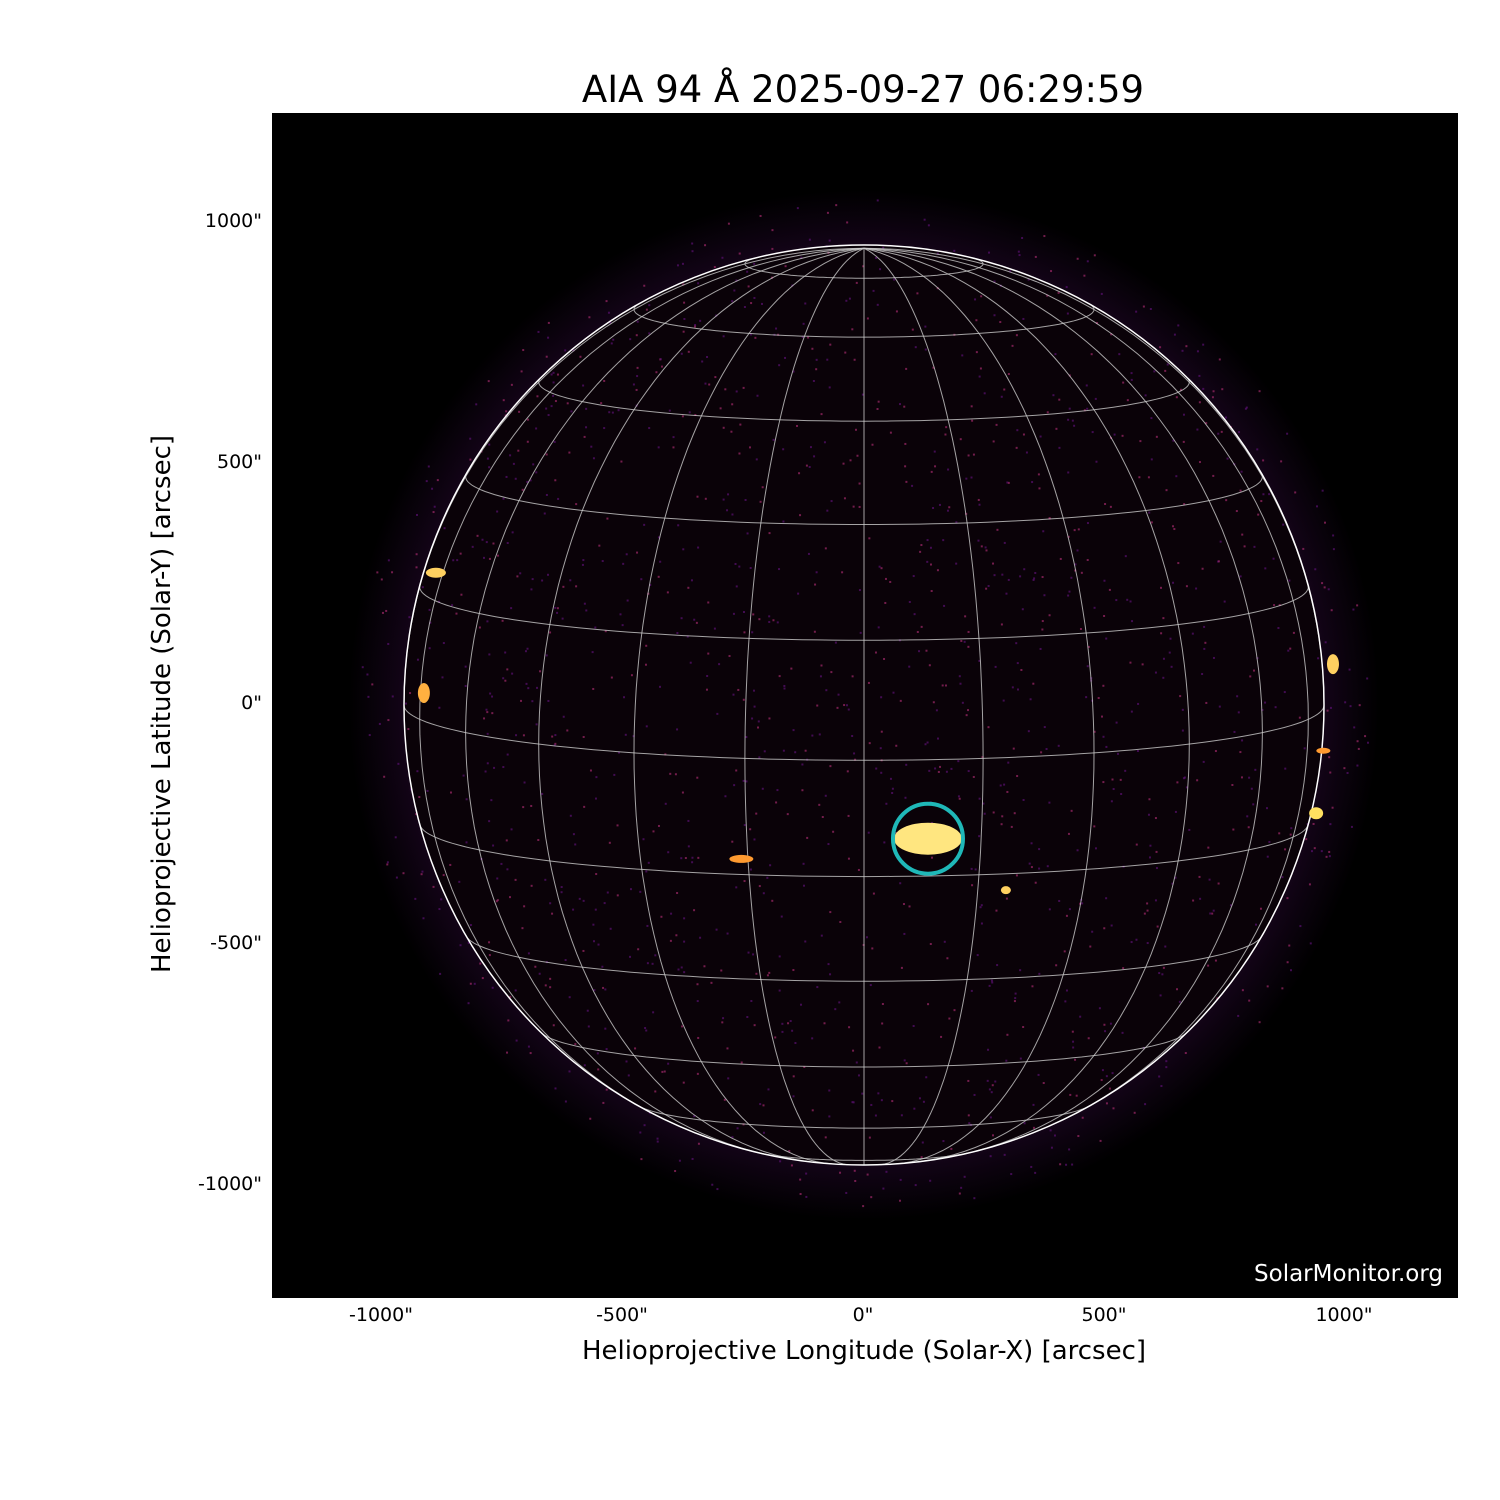  What do you see at coordinates (1026, 704) in the screenshot?
I see `longitude-gridline` at bounding box center [1026, 704].